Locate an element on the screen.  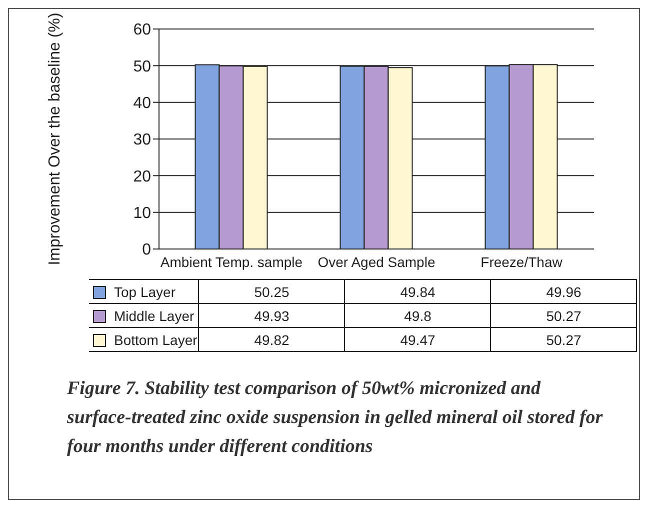
y-tick-label: 10 is located at coordinates (142, 213).